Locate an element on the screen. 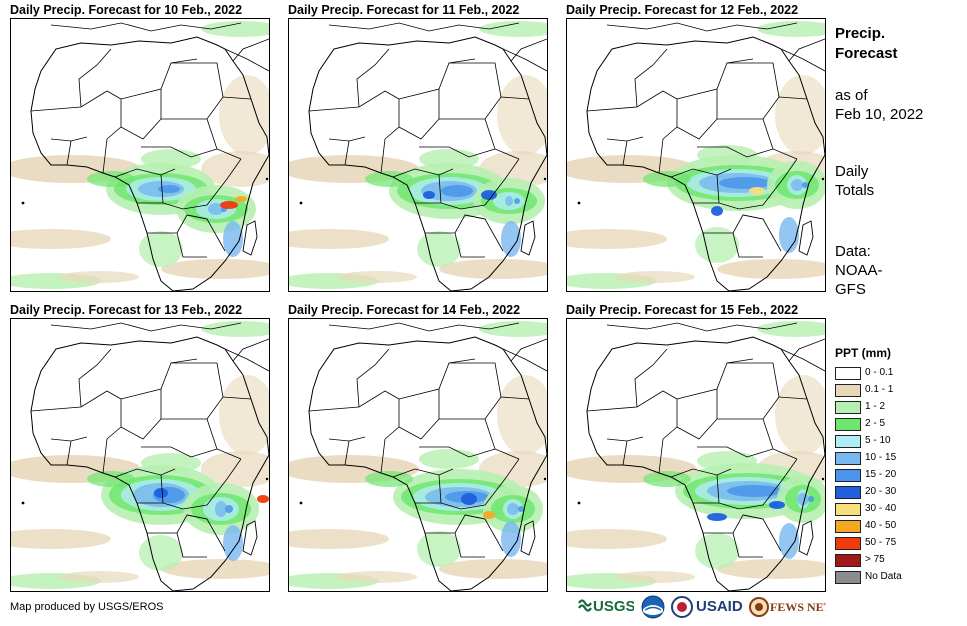 The image size is (967, 626). legend-label: 50 - 75 is located at coordinates (881, 542).